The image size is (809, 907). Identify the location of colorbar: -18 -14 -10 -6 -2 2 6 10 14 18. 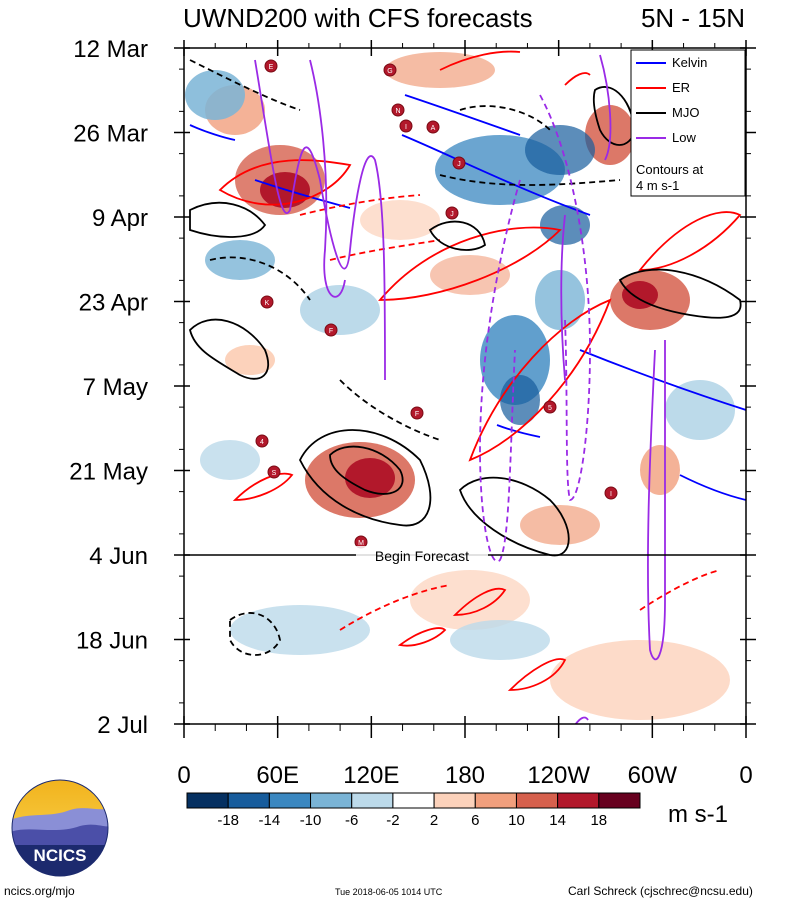
(413, 810).